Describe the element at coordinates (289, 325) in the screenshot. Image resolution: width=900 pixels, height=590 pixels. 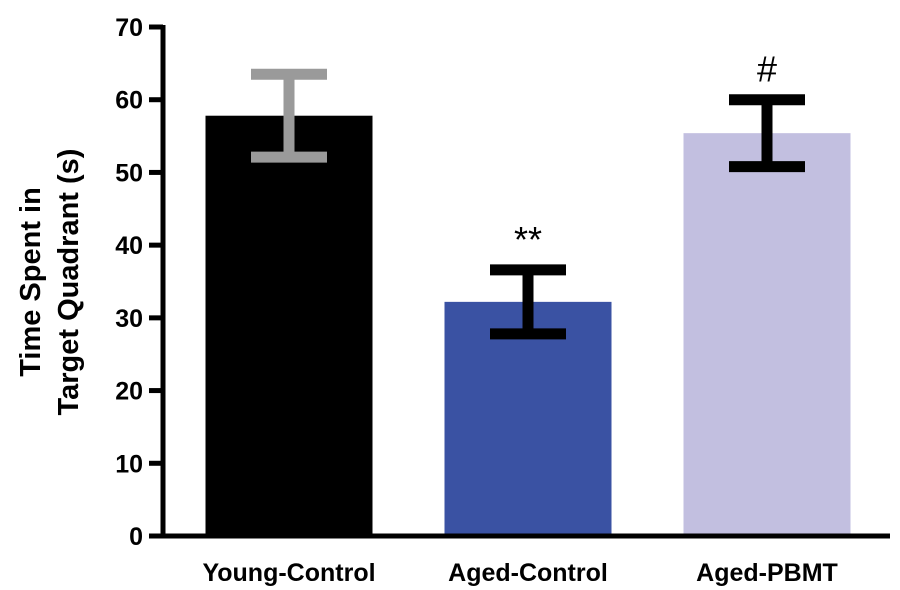
I see `bar-young-control` at that location.